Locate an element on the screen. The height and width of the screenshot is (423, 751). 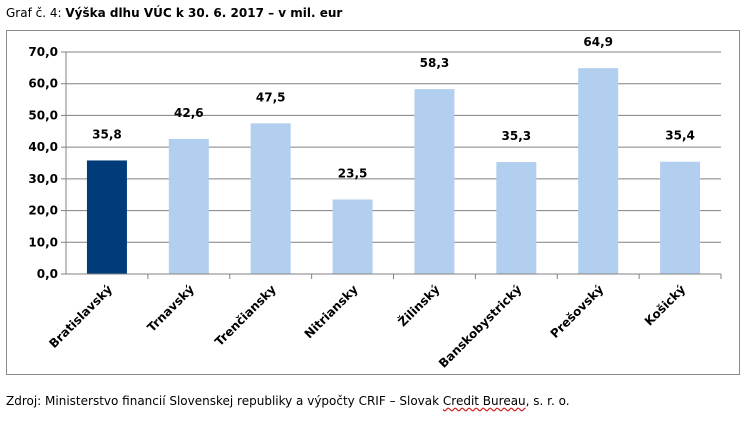
data-label: 42,6 is located at coordinates (189, 113).